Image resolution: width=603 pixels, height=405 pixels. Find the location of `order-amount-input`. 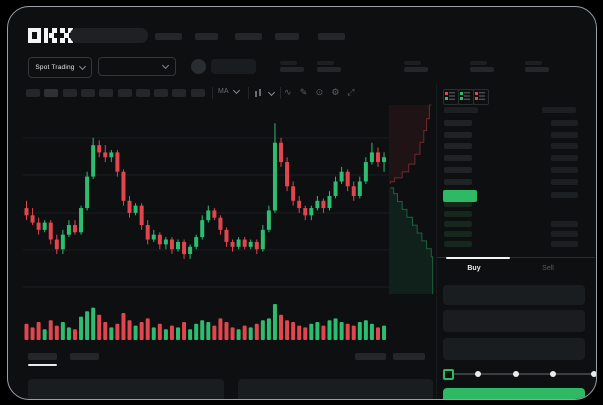

order-amount-input is located at coordinates (514, 321).